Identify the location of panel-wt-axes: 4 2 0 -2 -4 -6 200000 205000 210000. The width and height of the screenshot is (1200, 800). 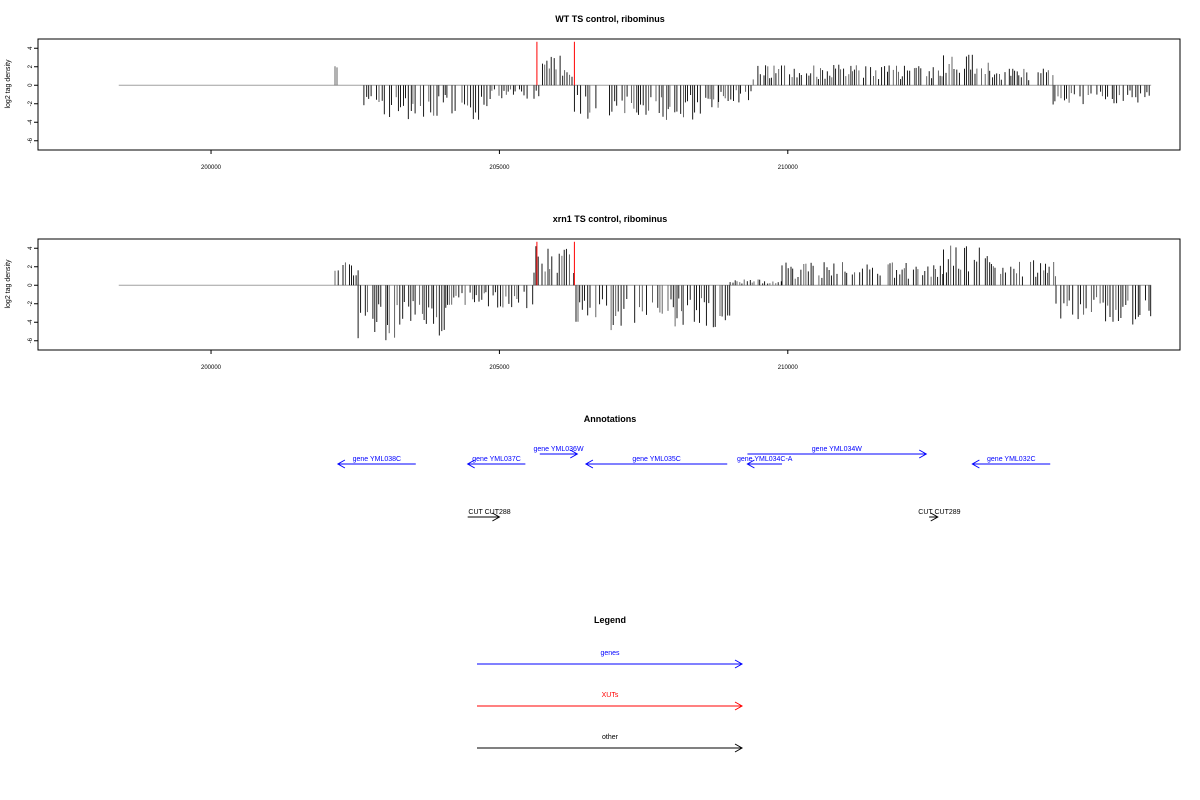
(413, 108).